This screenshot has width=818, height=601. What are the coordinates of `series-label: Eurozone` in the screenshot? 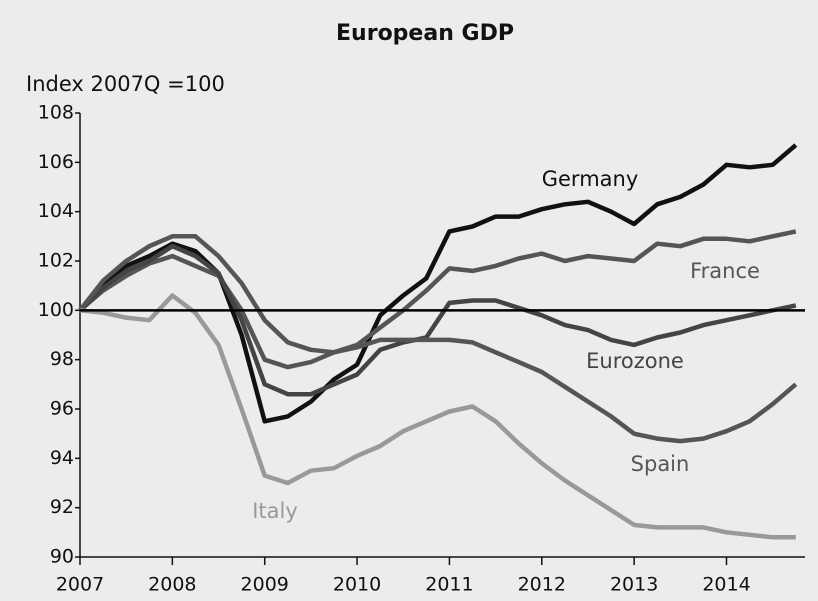 It's located at (635, 361).